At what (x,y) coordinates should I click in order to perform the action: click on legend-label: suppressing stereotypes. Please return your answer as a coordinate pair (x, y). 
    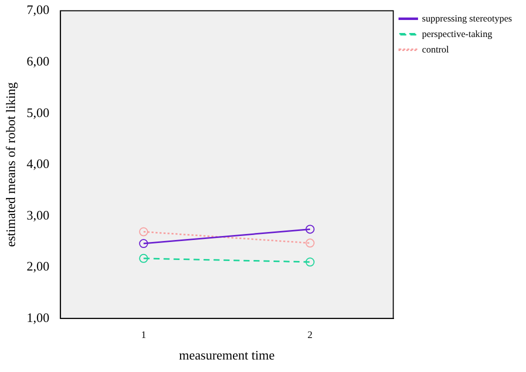
    Looking at the image, I should click on (467, 19).